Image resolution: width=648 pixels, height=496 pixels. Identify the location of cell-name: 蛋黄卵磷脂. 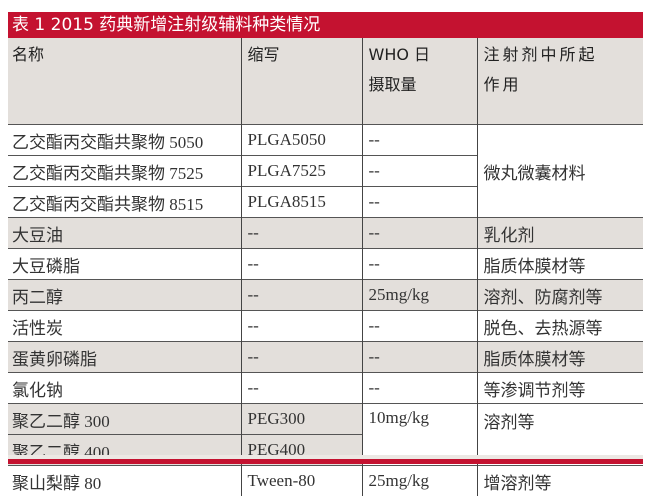
(124, 357).